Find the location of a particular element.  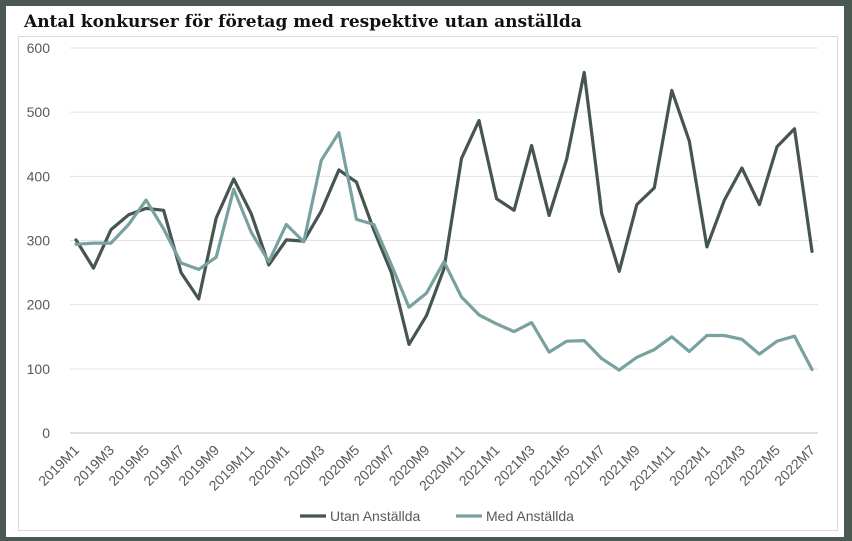

y-tick-label: 500 is located at coordinates (39, 112).